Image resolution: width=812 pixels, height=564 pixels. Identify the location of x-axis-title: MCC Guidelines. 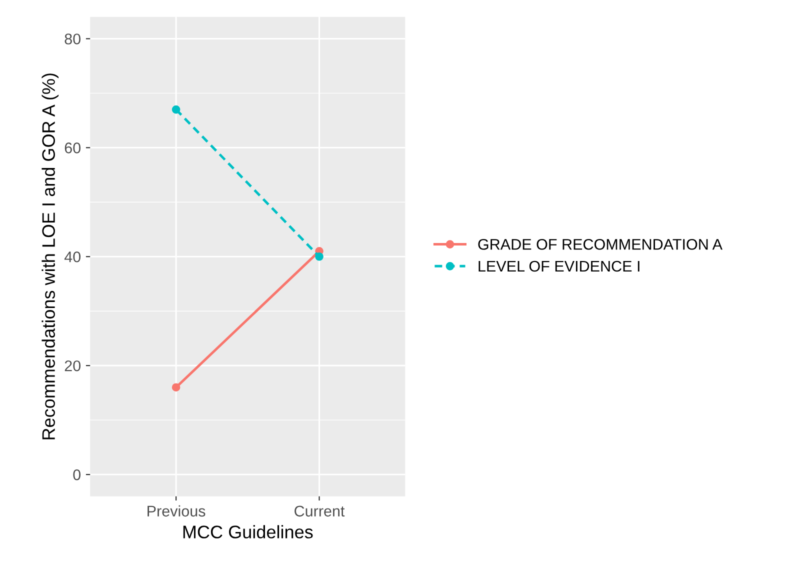
(248, 531).